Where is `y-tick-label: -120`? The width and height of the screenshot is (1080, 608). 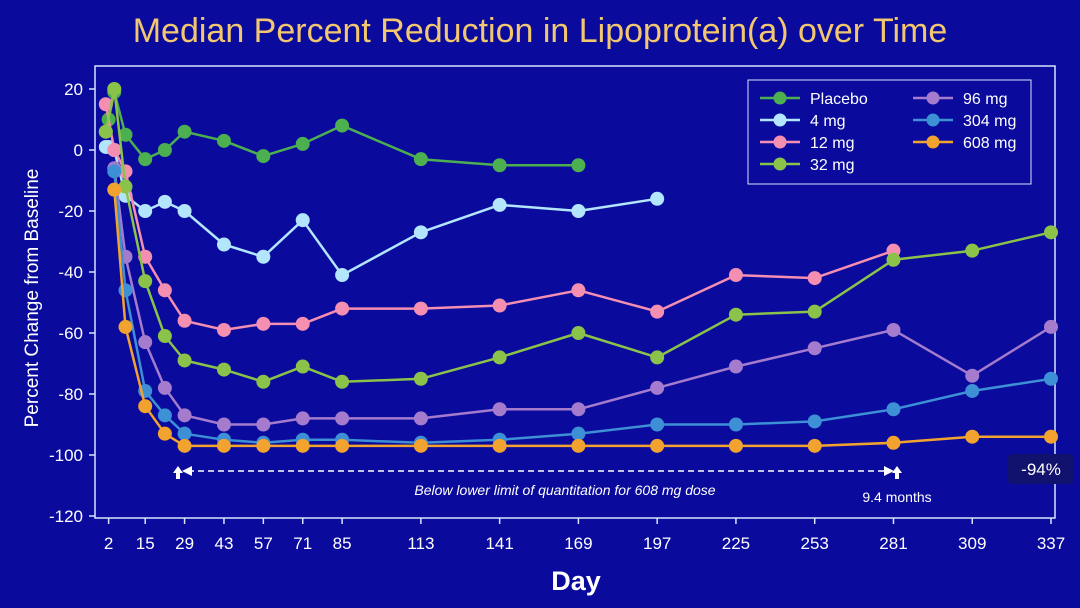 y-tick-label: -120 is located at coordinates (66, 516).